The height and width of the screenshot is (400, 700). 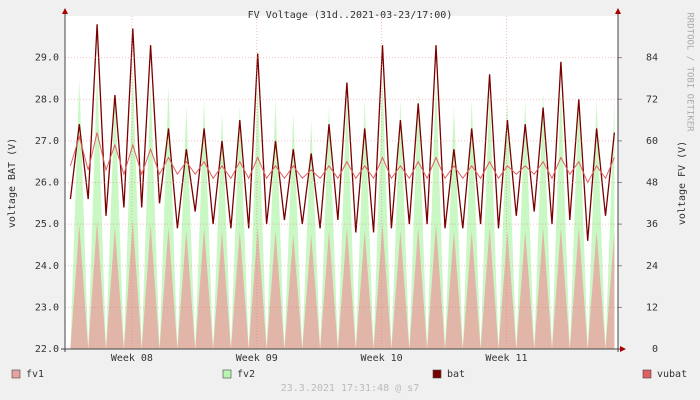 What do you see at coordinates (47, 58) in the screenshot?
I see `y-tick-label: 29.0` at bounding box center [47, 58].